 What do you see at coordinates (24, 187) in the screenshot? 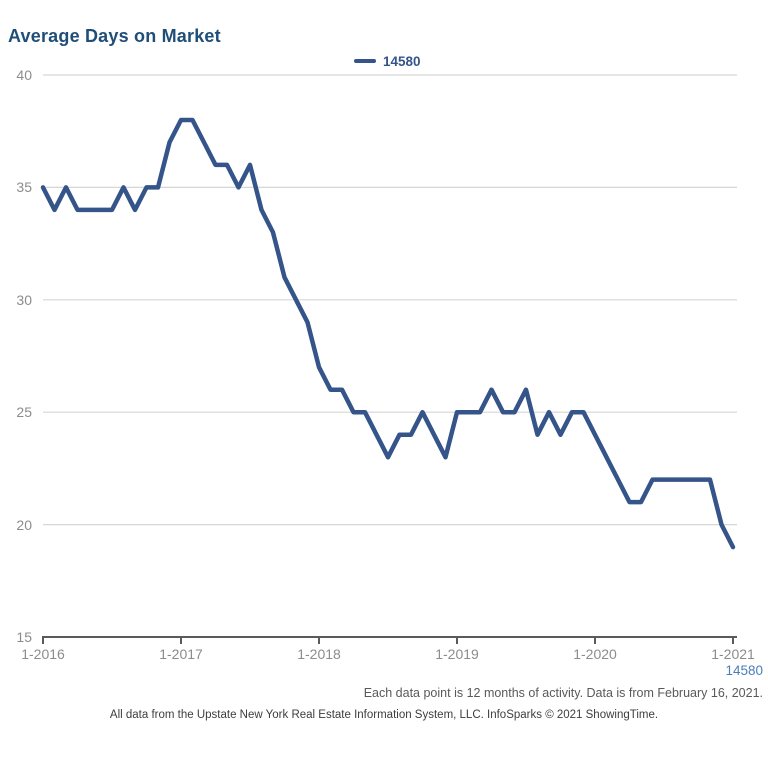
I see `y-axis-tick-label: 35` at bounding box center [24, 187].